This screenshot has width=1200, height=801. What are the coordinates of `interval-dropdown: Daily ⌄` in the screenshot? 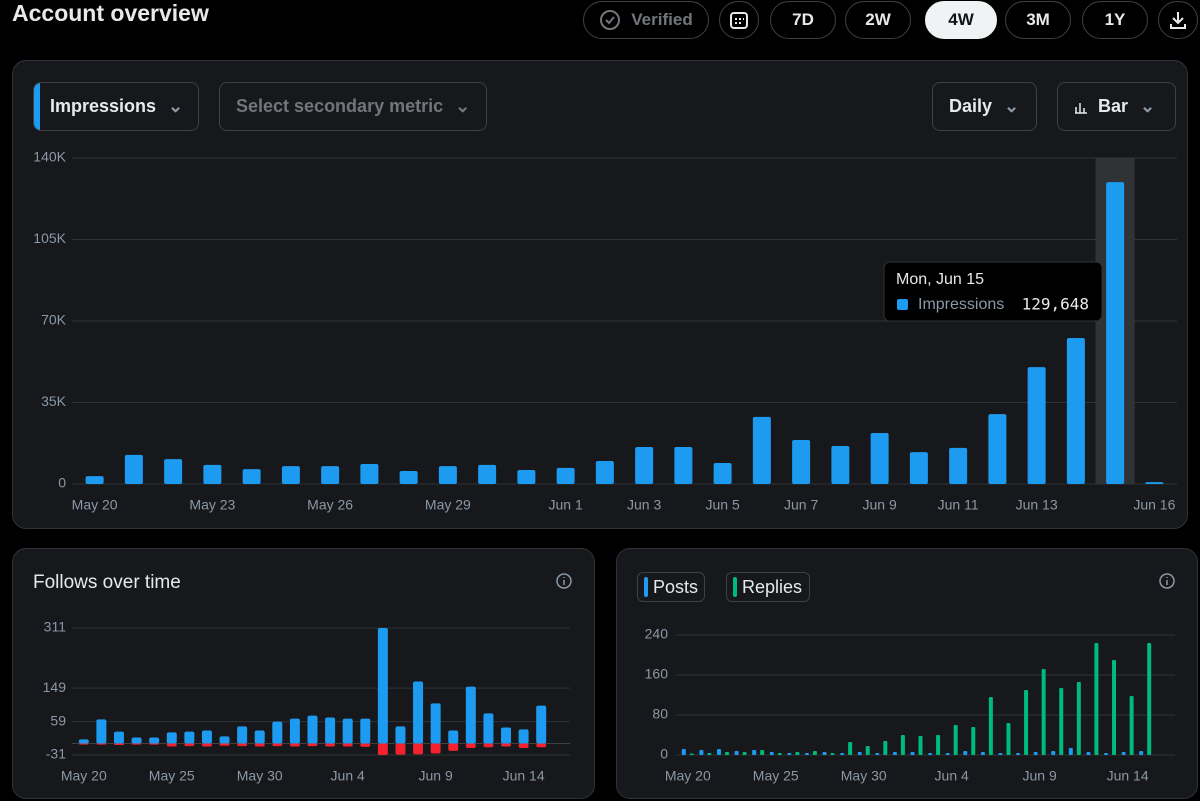 It's located at (984, 106).